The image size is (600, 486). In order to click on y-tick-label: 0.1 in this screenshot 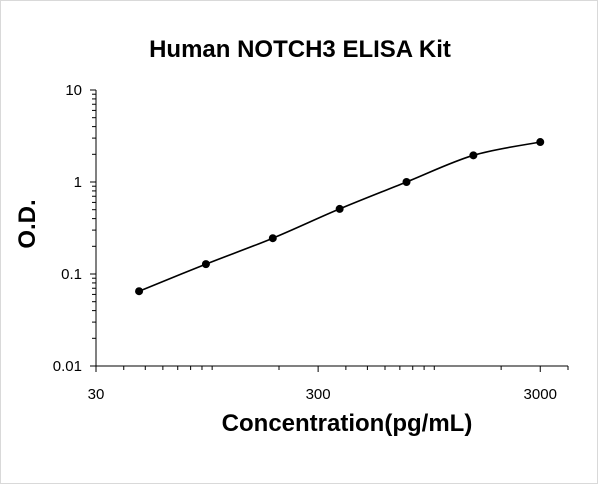, I will do `click(71, 274)`.